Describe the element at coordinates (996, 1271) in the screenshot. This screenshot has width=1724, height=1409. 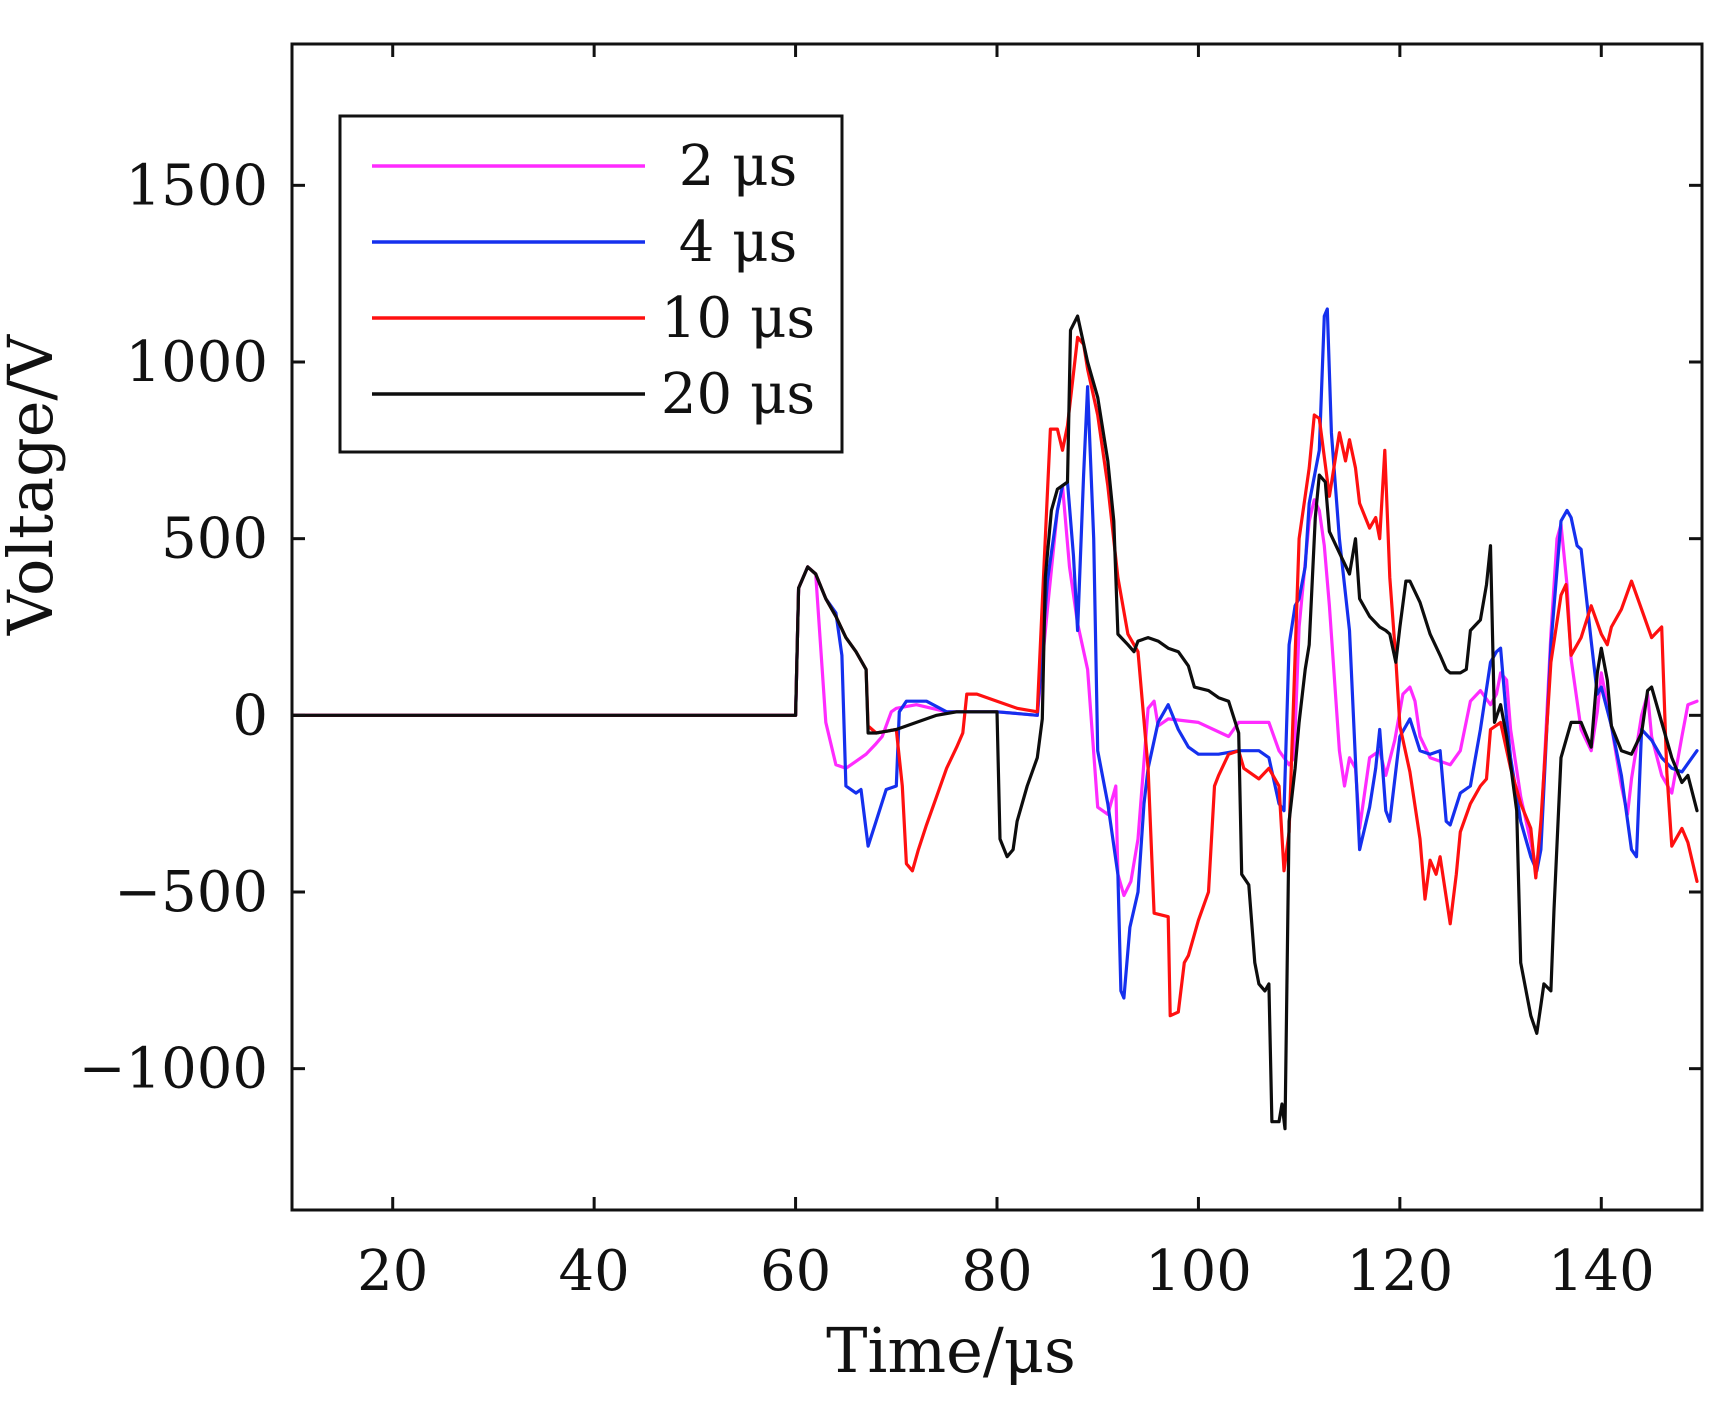
I see `x-tick-label: 80` at that location.